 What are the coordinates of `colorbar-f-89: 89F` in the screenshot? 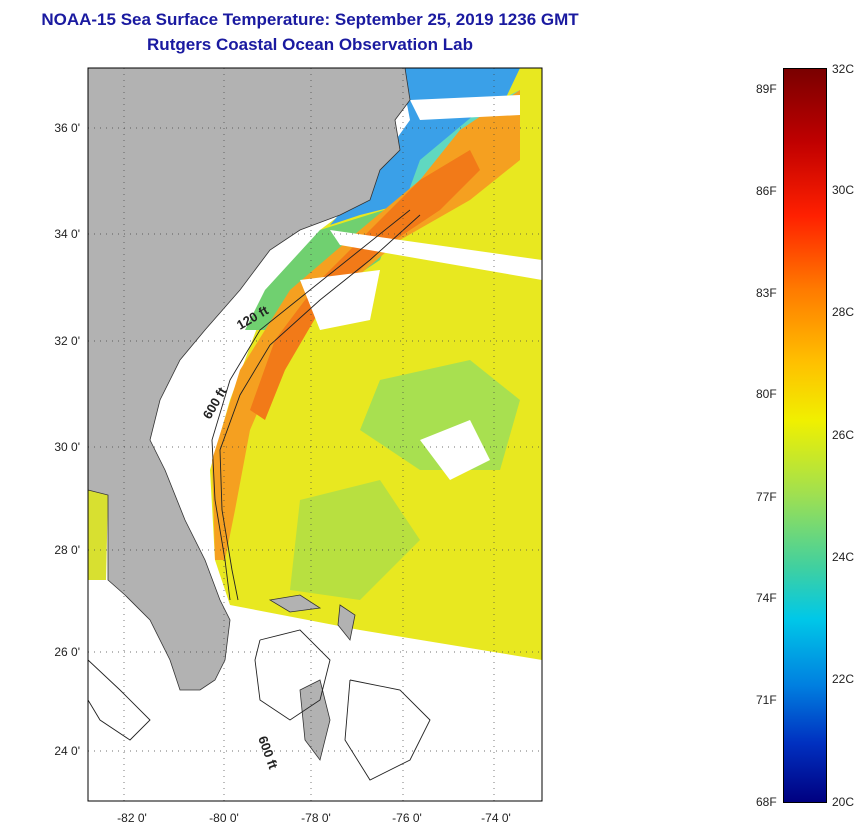 It's located at (766, 89).